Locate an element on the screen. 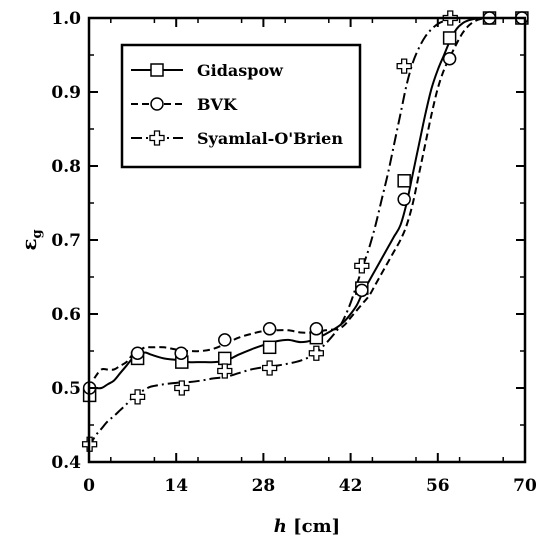 The height and width of the screenshot is (551, 550). x-tick-label: 28 is located at coordinates (264, 486).